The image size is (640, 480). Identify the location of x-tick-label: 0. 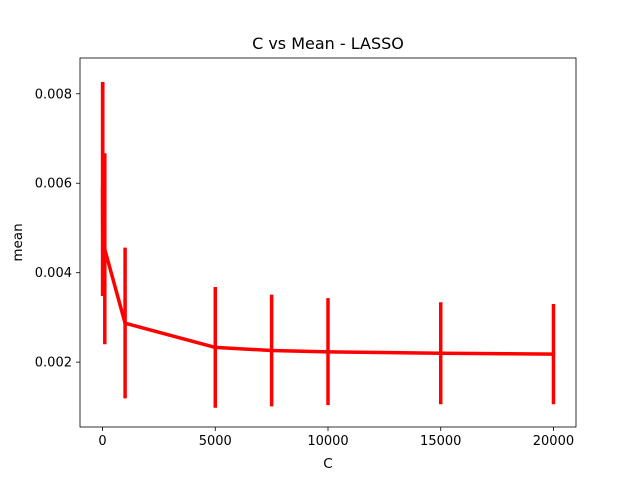
(102, 441).